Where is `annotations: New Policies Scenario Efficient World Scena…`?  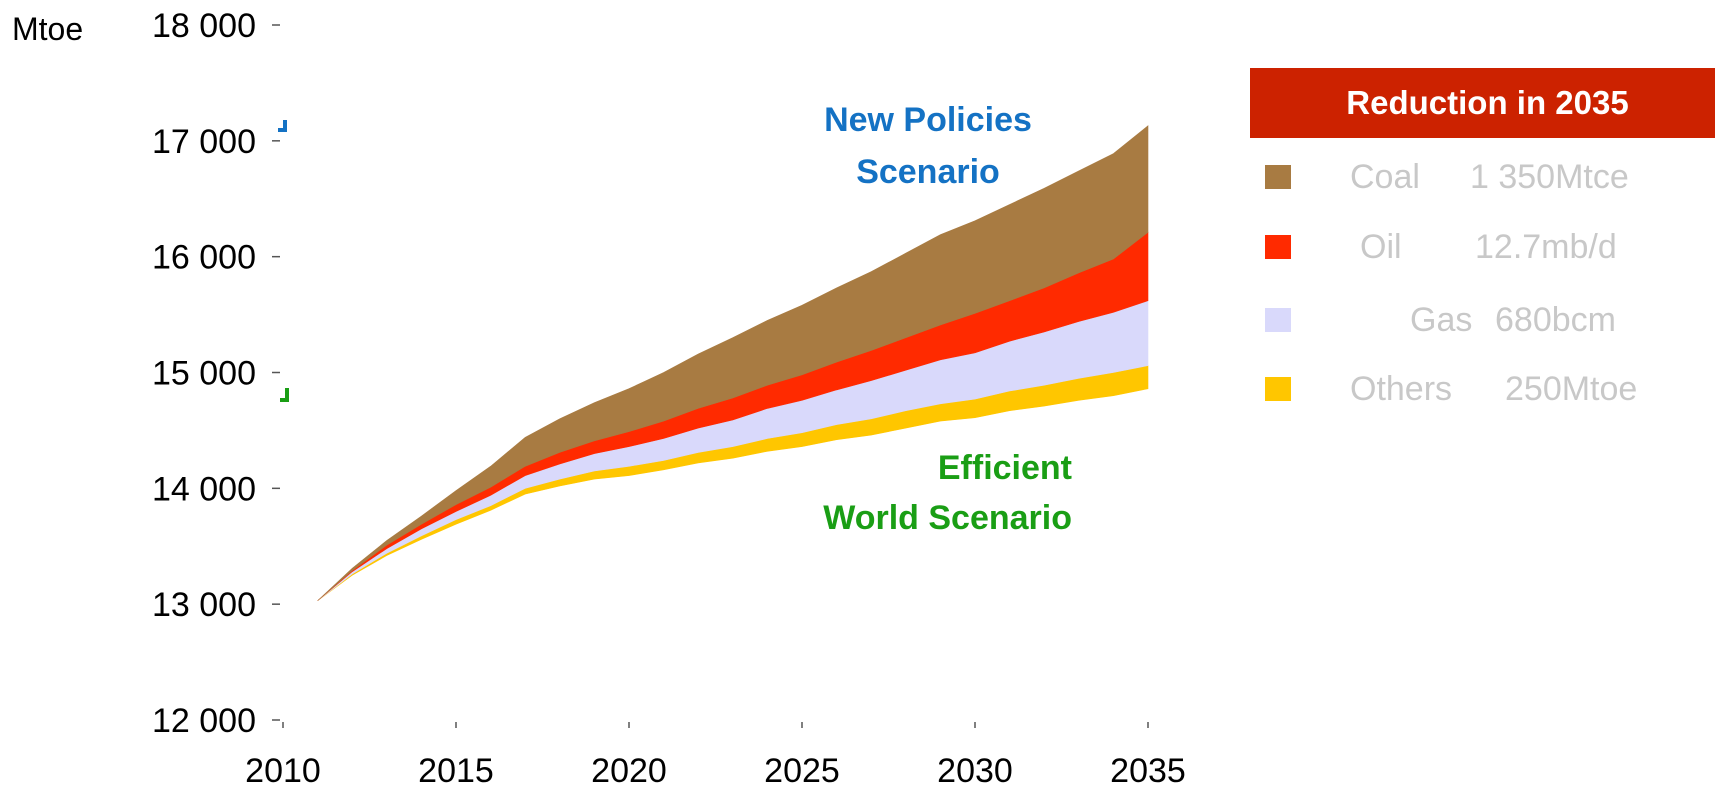 annotations: New Policies Scenario Efficient World Scena… is located at coordinates (947, 319).